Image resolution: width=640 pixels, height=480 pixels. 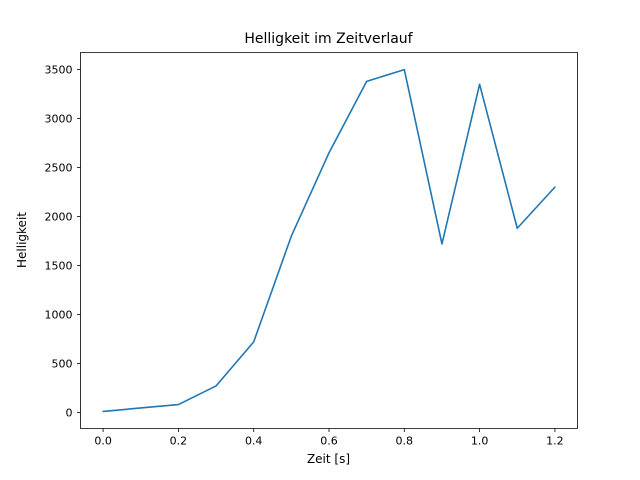 I want to click on y-tick-label: 1500, so click(x=59, y=265).